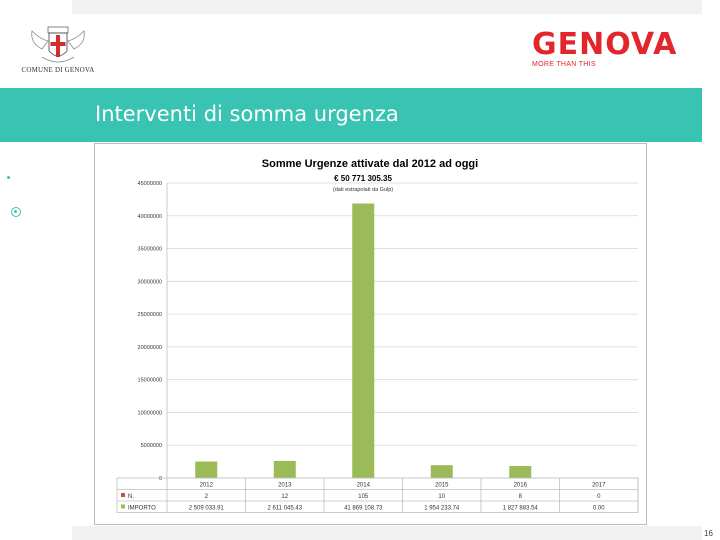  What do you see at coordinates (521, 497) in the screenshot?
I see `data-table-cell: 8` at bounding box center [521, 497].